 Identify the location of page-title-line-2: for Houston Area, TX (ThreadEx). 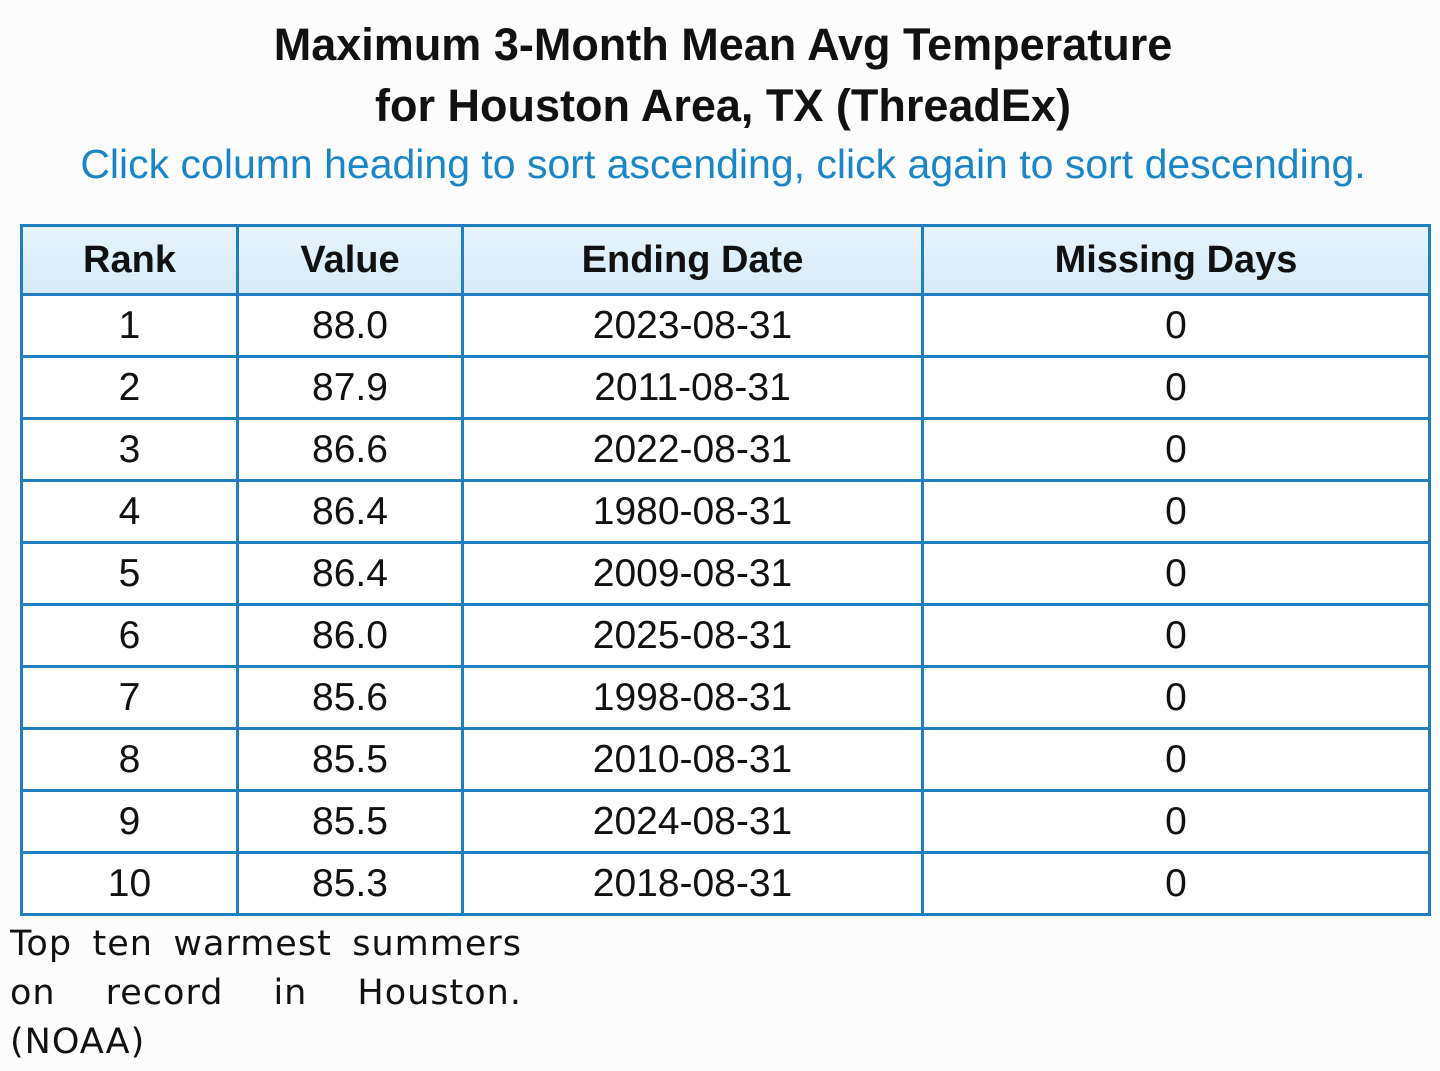
(723, 105).